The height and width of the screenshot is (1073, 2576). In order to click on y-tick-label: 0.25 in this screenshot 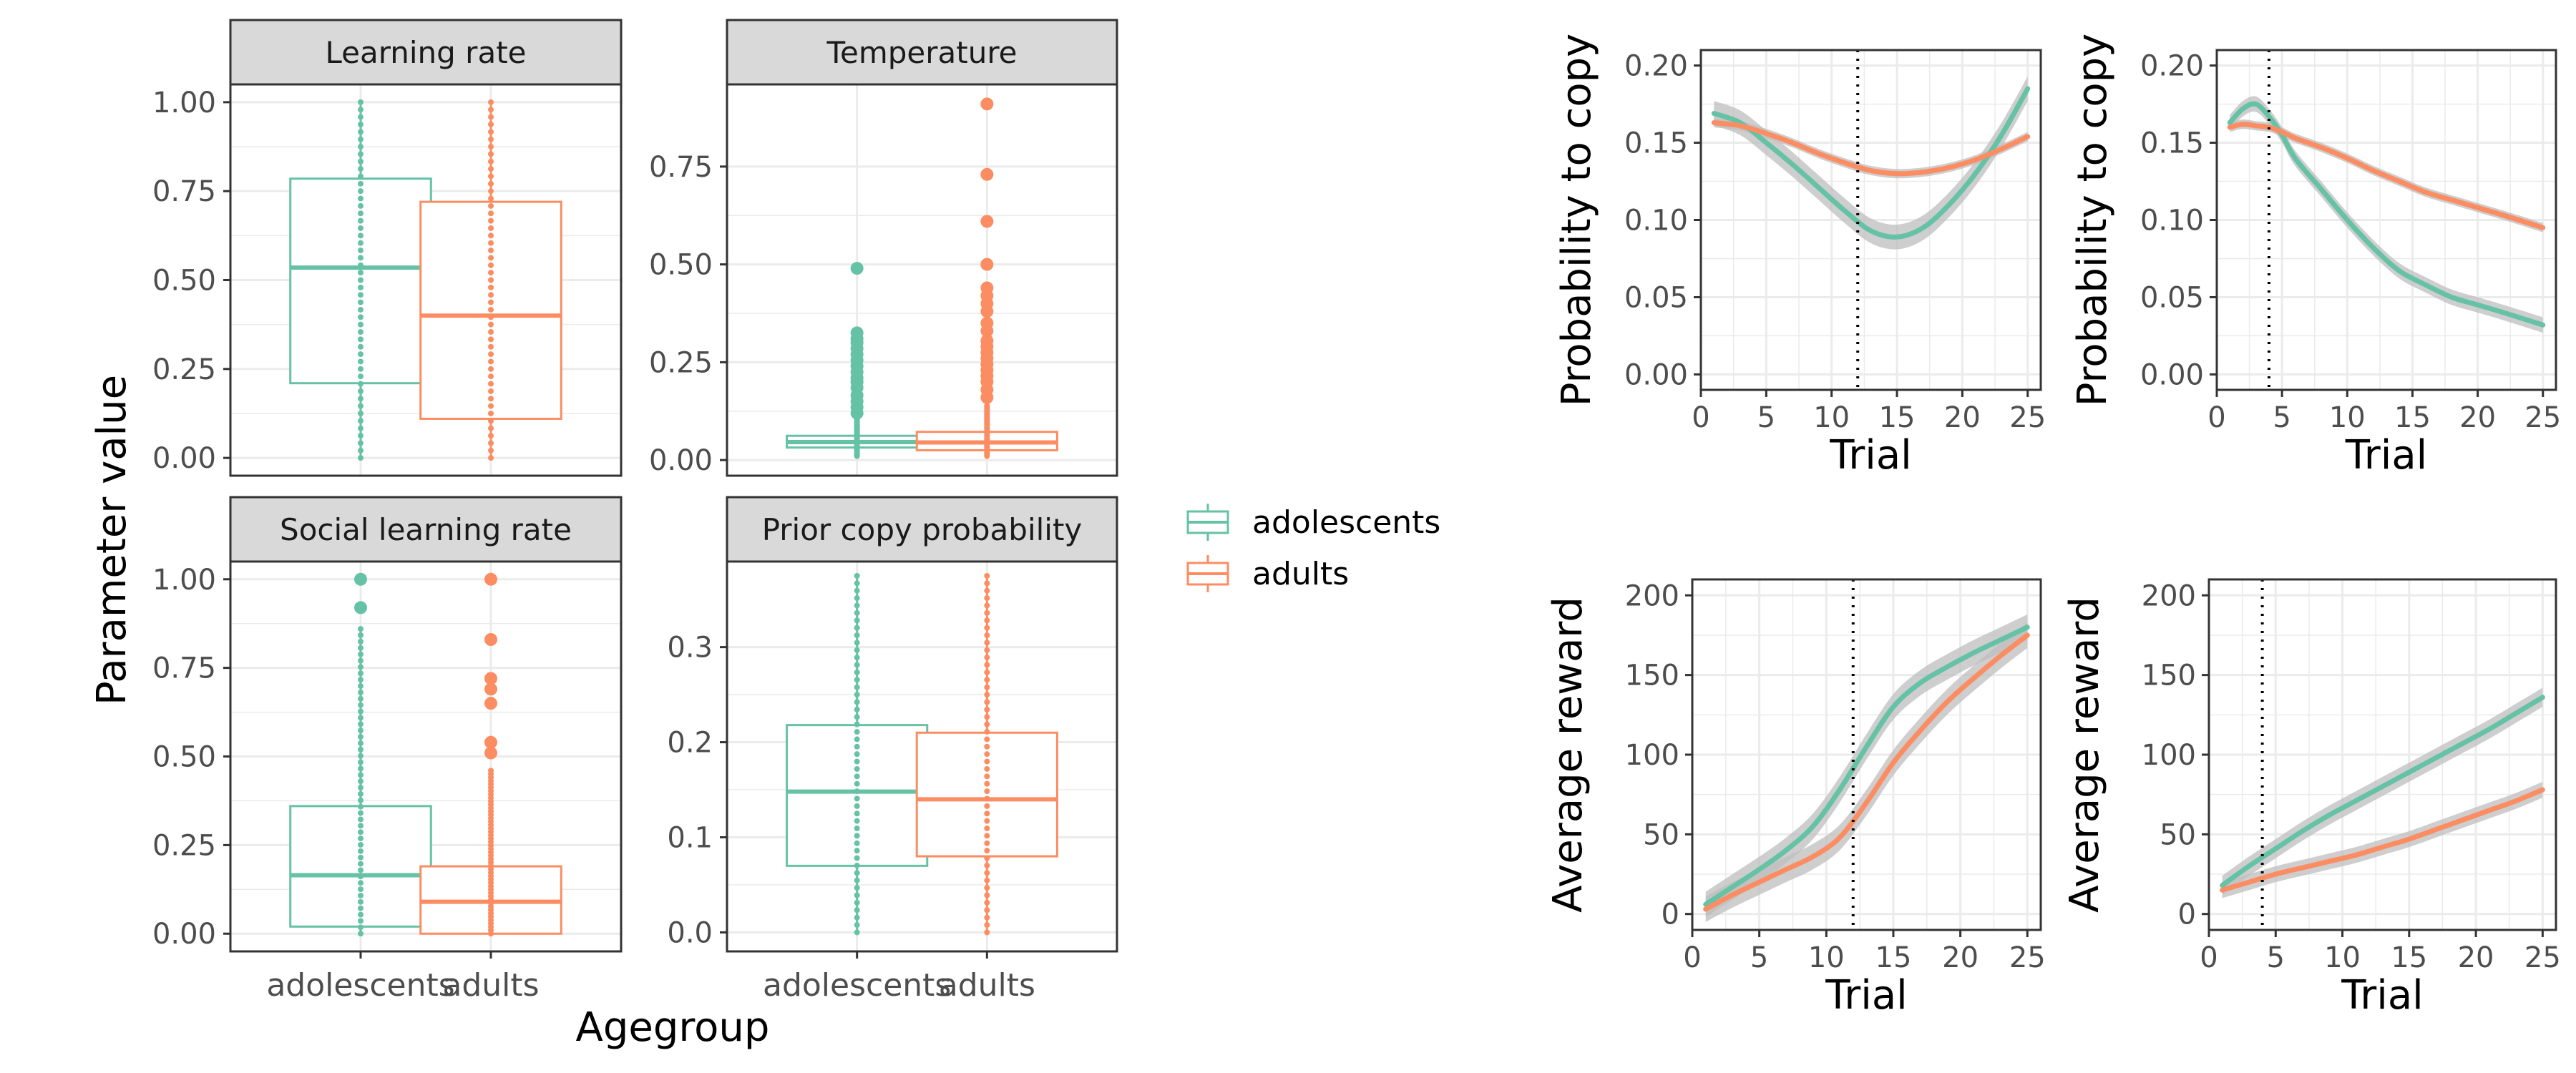, I will do `click(681, 362)`.